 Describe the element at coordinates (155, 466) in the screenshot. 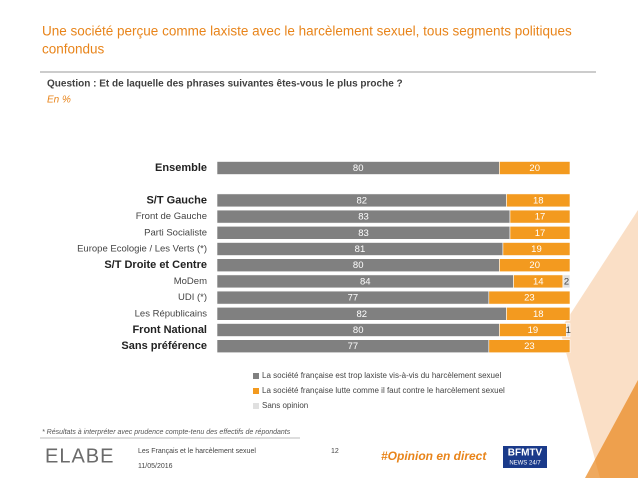

I see `date: 11/05/2016` at that location.